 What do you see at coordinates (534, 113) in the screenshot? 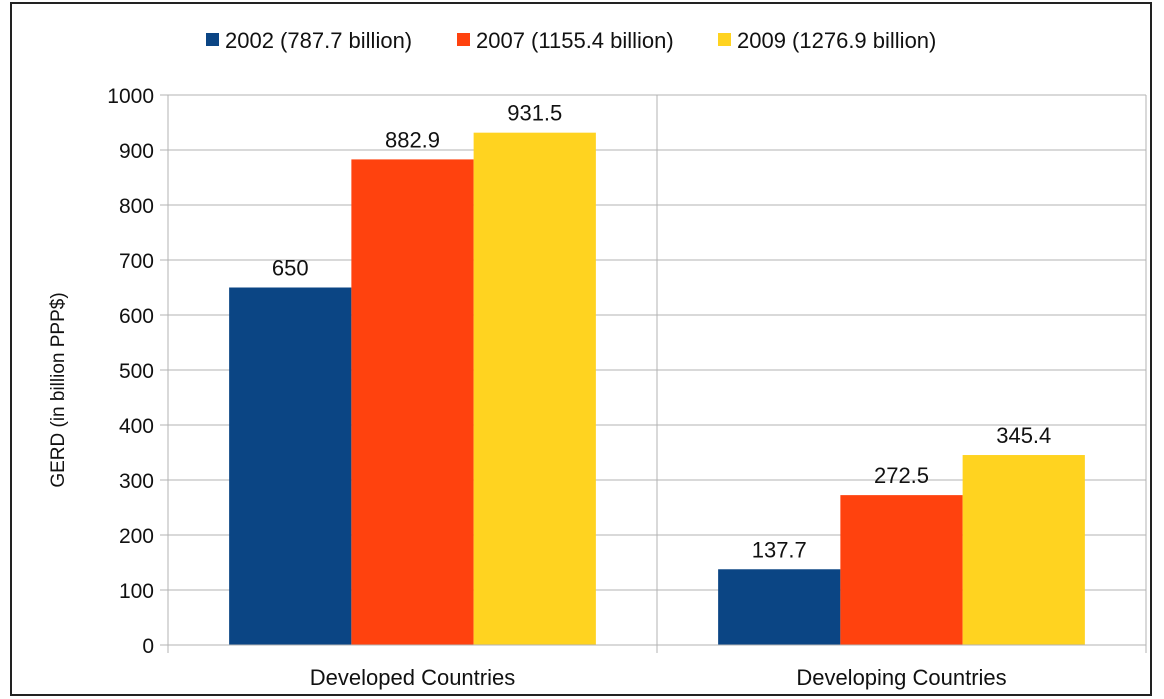
I see `data-label: 931.5` at bounding box center [534, 113].